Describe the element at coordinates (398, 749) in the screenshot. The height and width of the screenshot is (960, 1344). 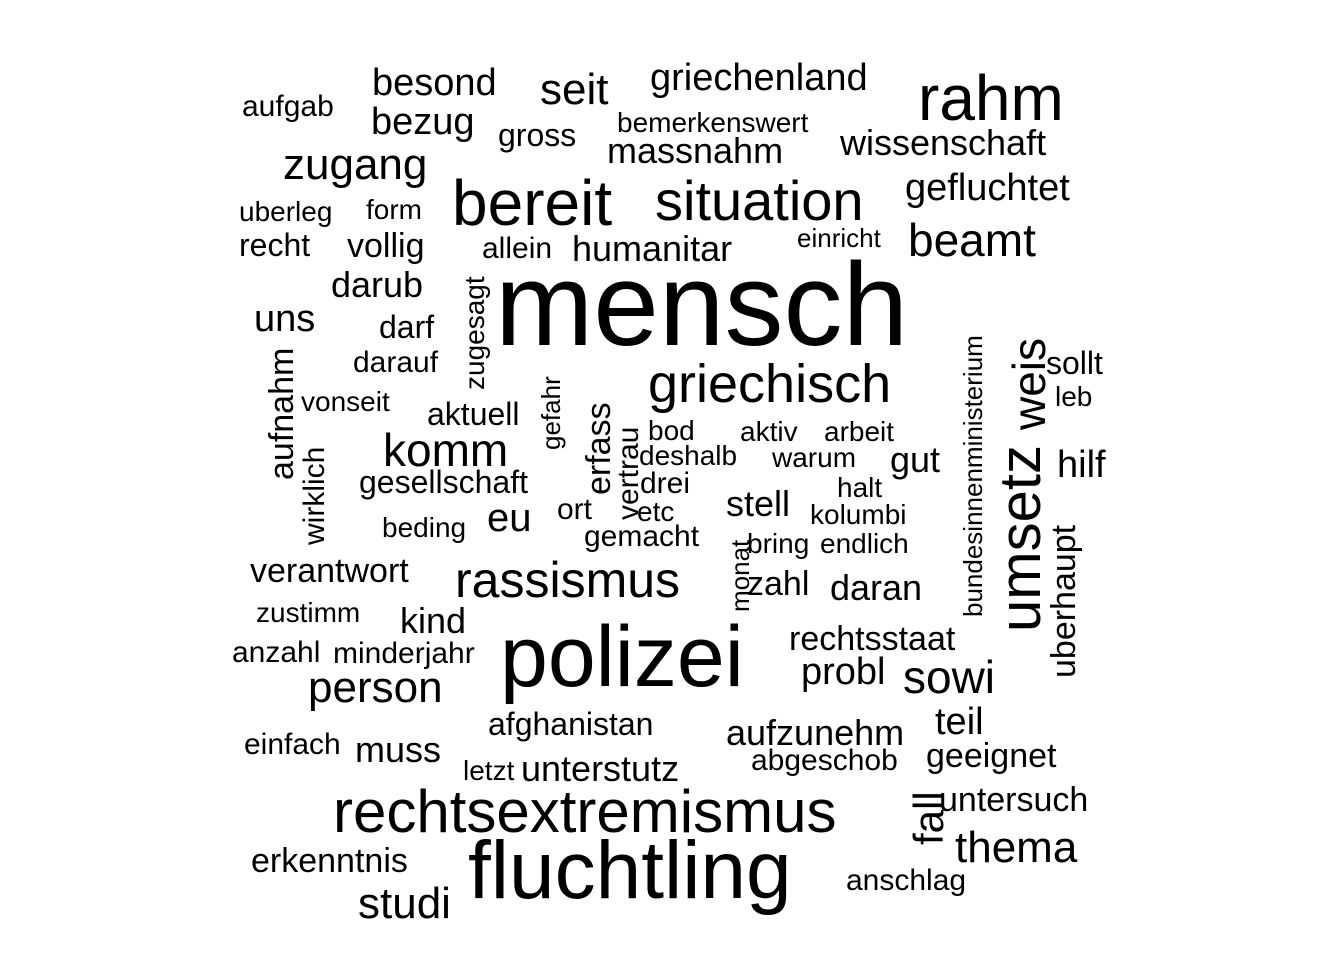
I see `word-muss: muss` at that location.